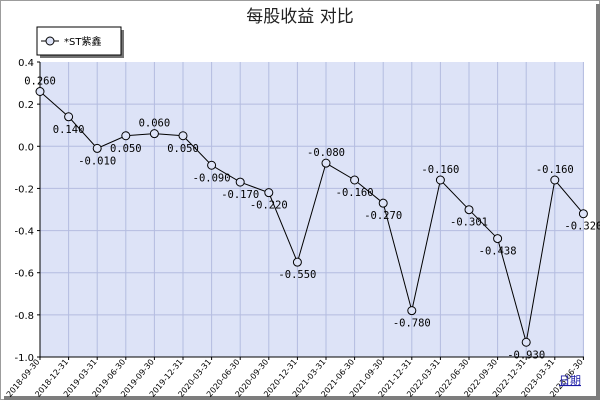 The width and height of the screenshot is (600, 400). I want to click on data-label: -0.090, so click(212, 178).